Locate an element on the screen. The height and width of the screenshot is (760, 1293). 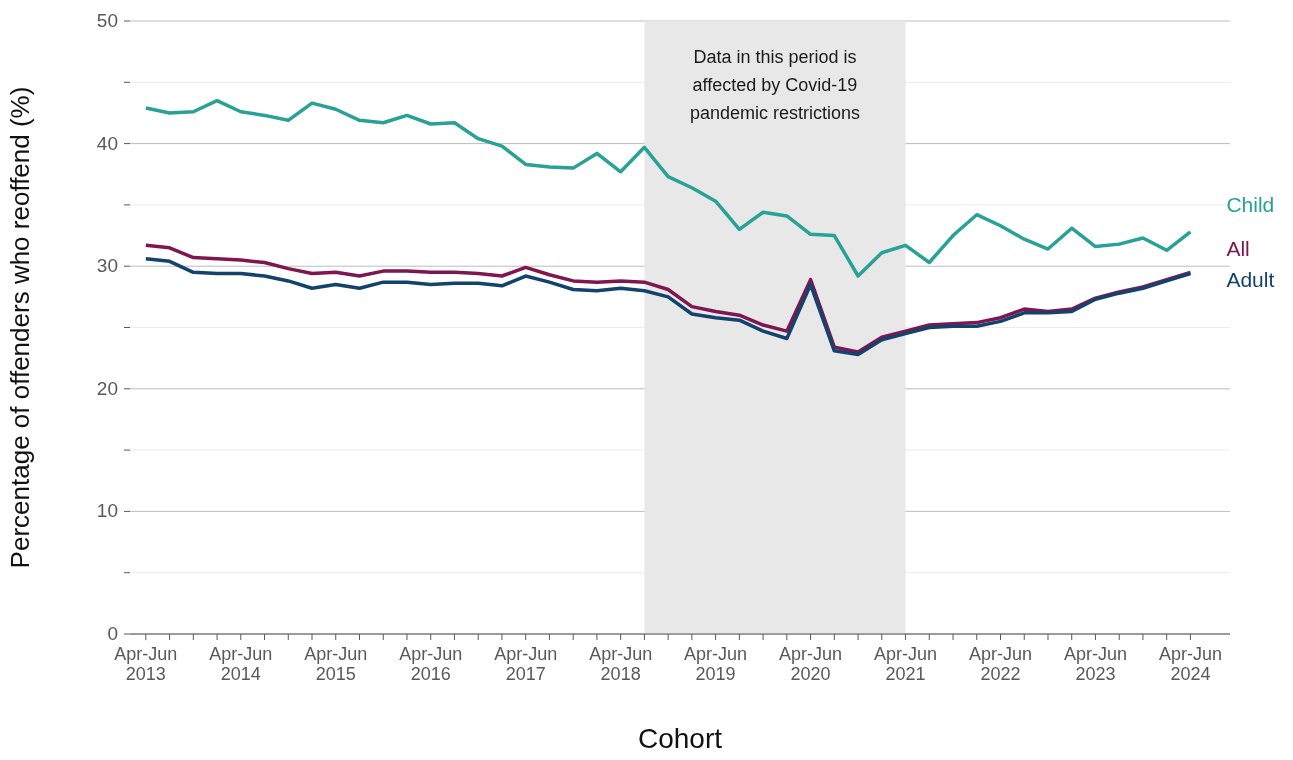
x-tick-label: Apr-Jun 2015 is located at coordinates (336, 664).